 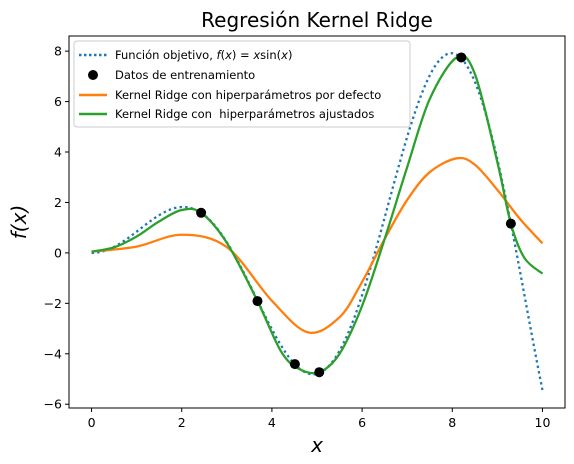 I want to click on x-tick-label: 2, so click(x=182, y=422).